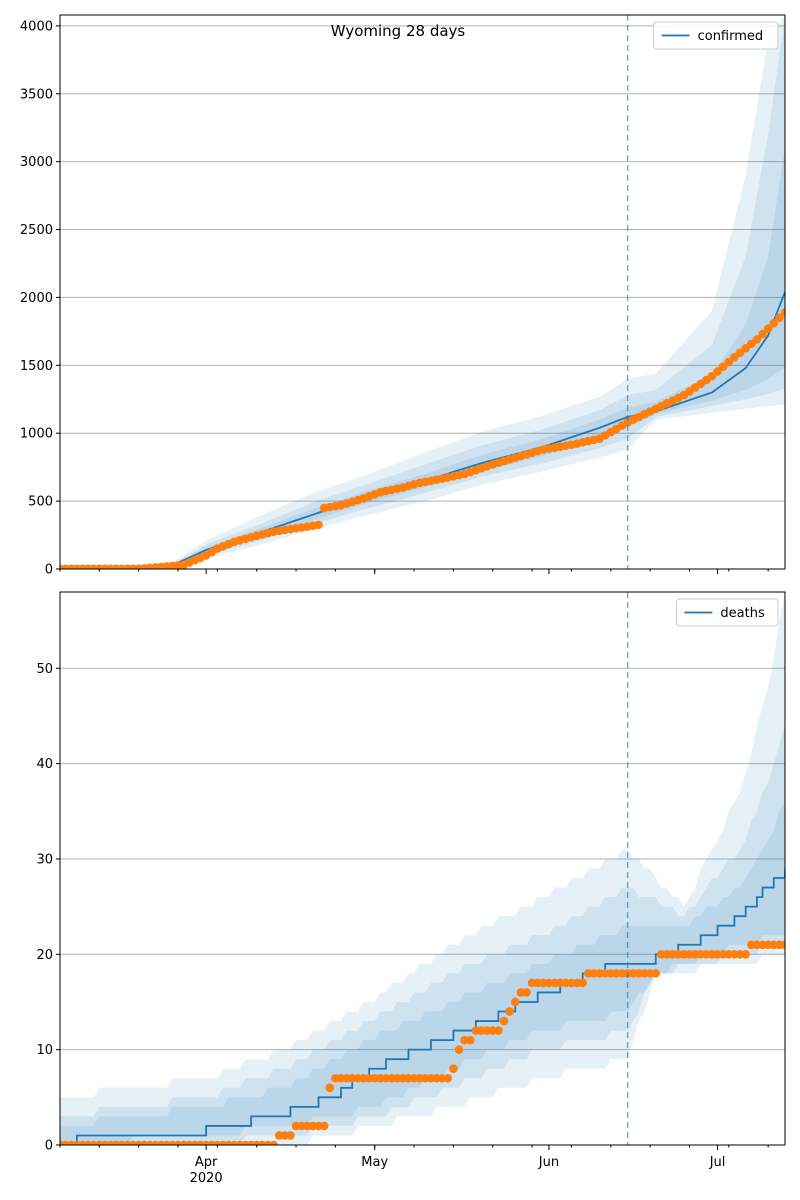 The image size is (800, 1200). I want to click on legend-label: confirmed, so click(731, 36).